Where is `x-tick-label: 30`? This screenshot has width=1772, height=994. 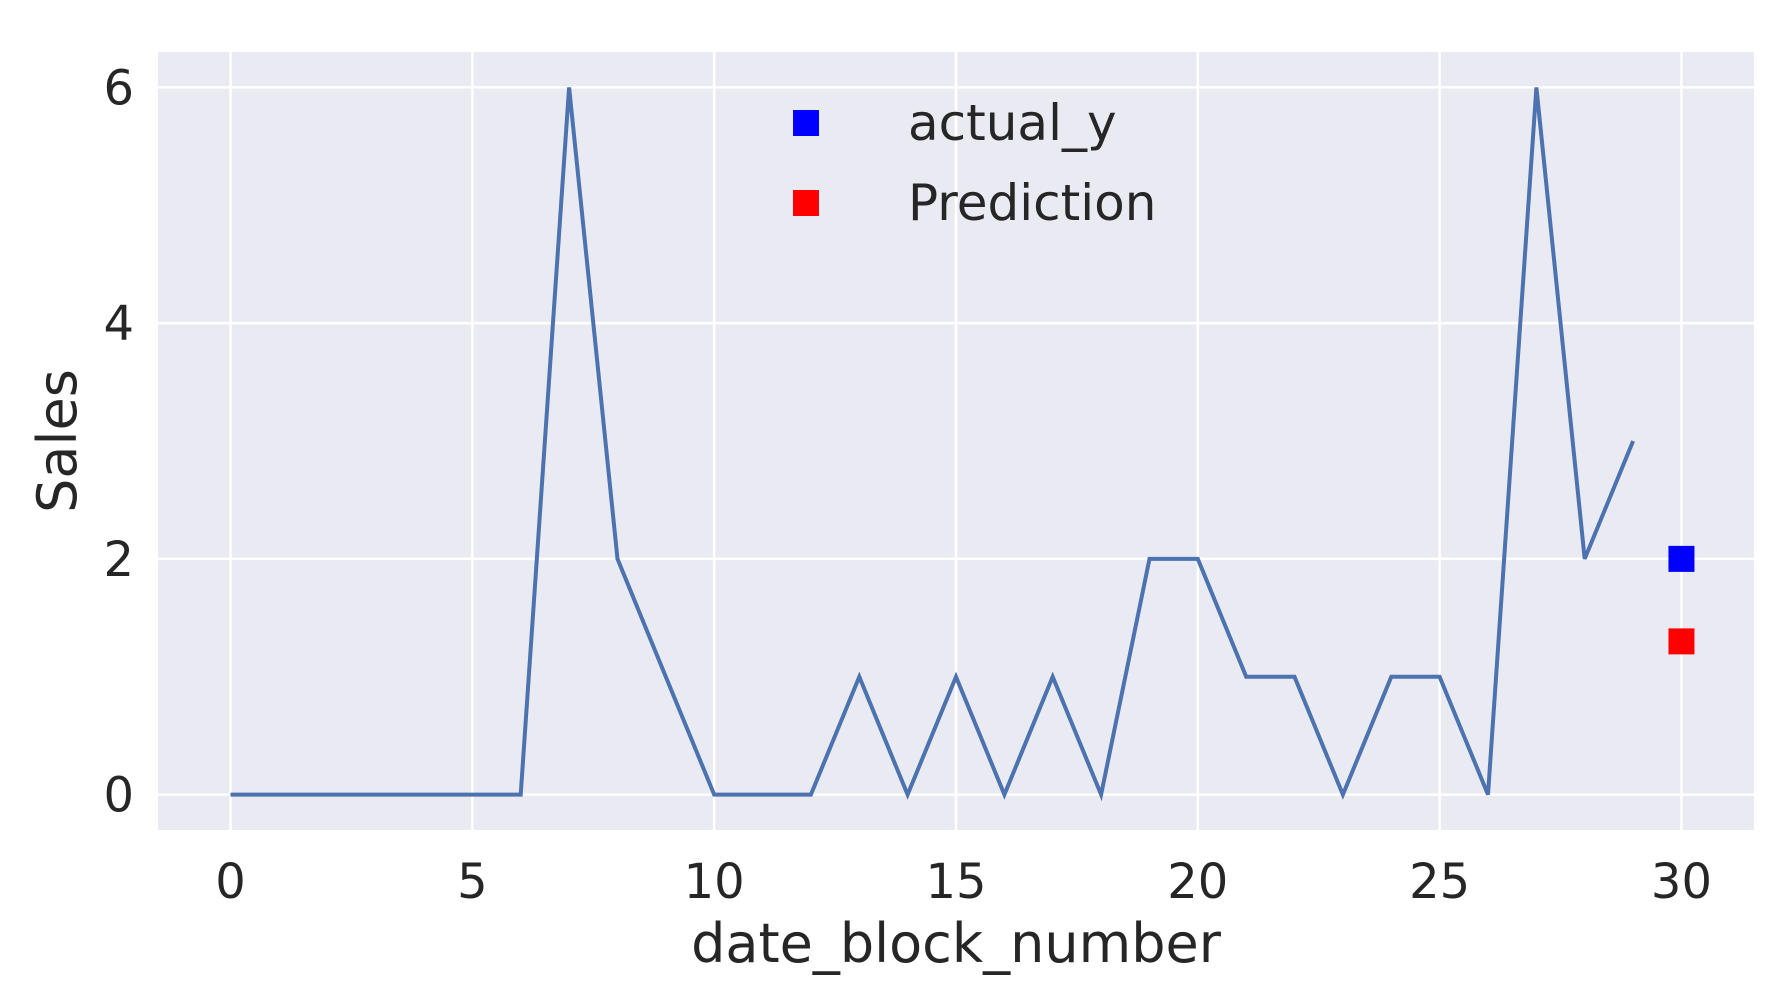
x-tick-label: 30 is located at coordinates (1681, 882).